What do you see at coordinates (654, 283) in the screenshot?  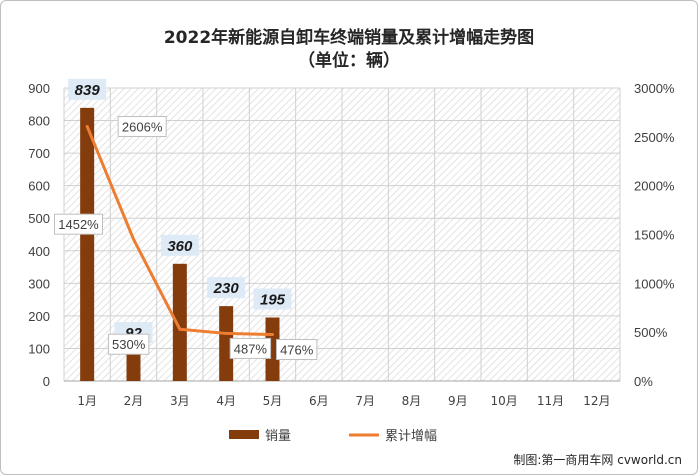 I see `y-right-tick-label: 1000%` at bounding box center [654, 283].